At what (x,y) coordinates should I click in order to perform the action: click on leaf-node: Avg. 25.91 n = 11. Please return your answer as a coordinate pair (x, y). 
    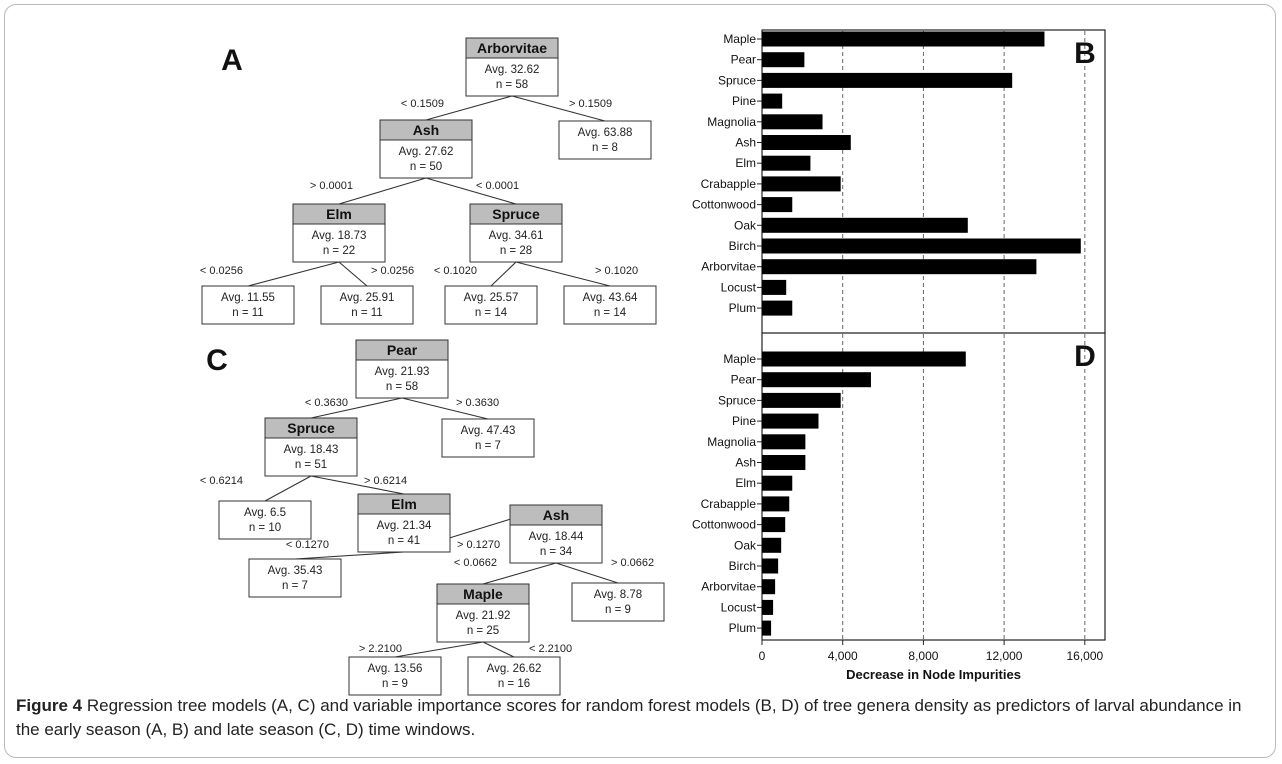
    Looking at the image, I should click on (367, 305).